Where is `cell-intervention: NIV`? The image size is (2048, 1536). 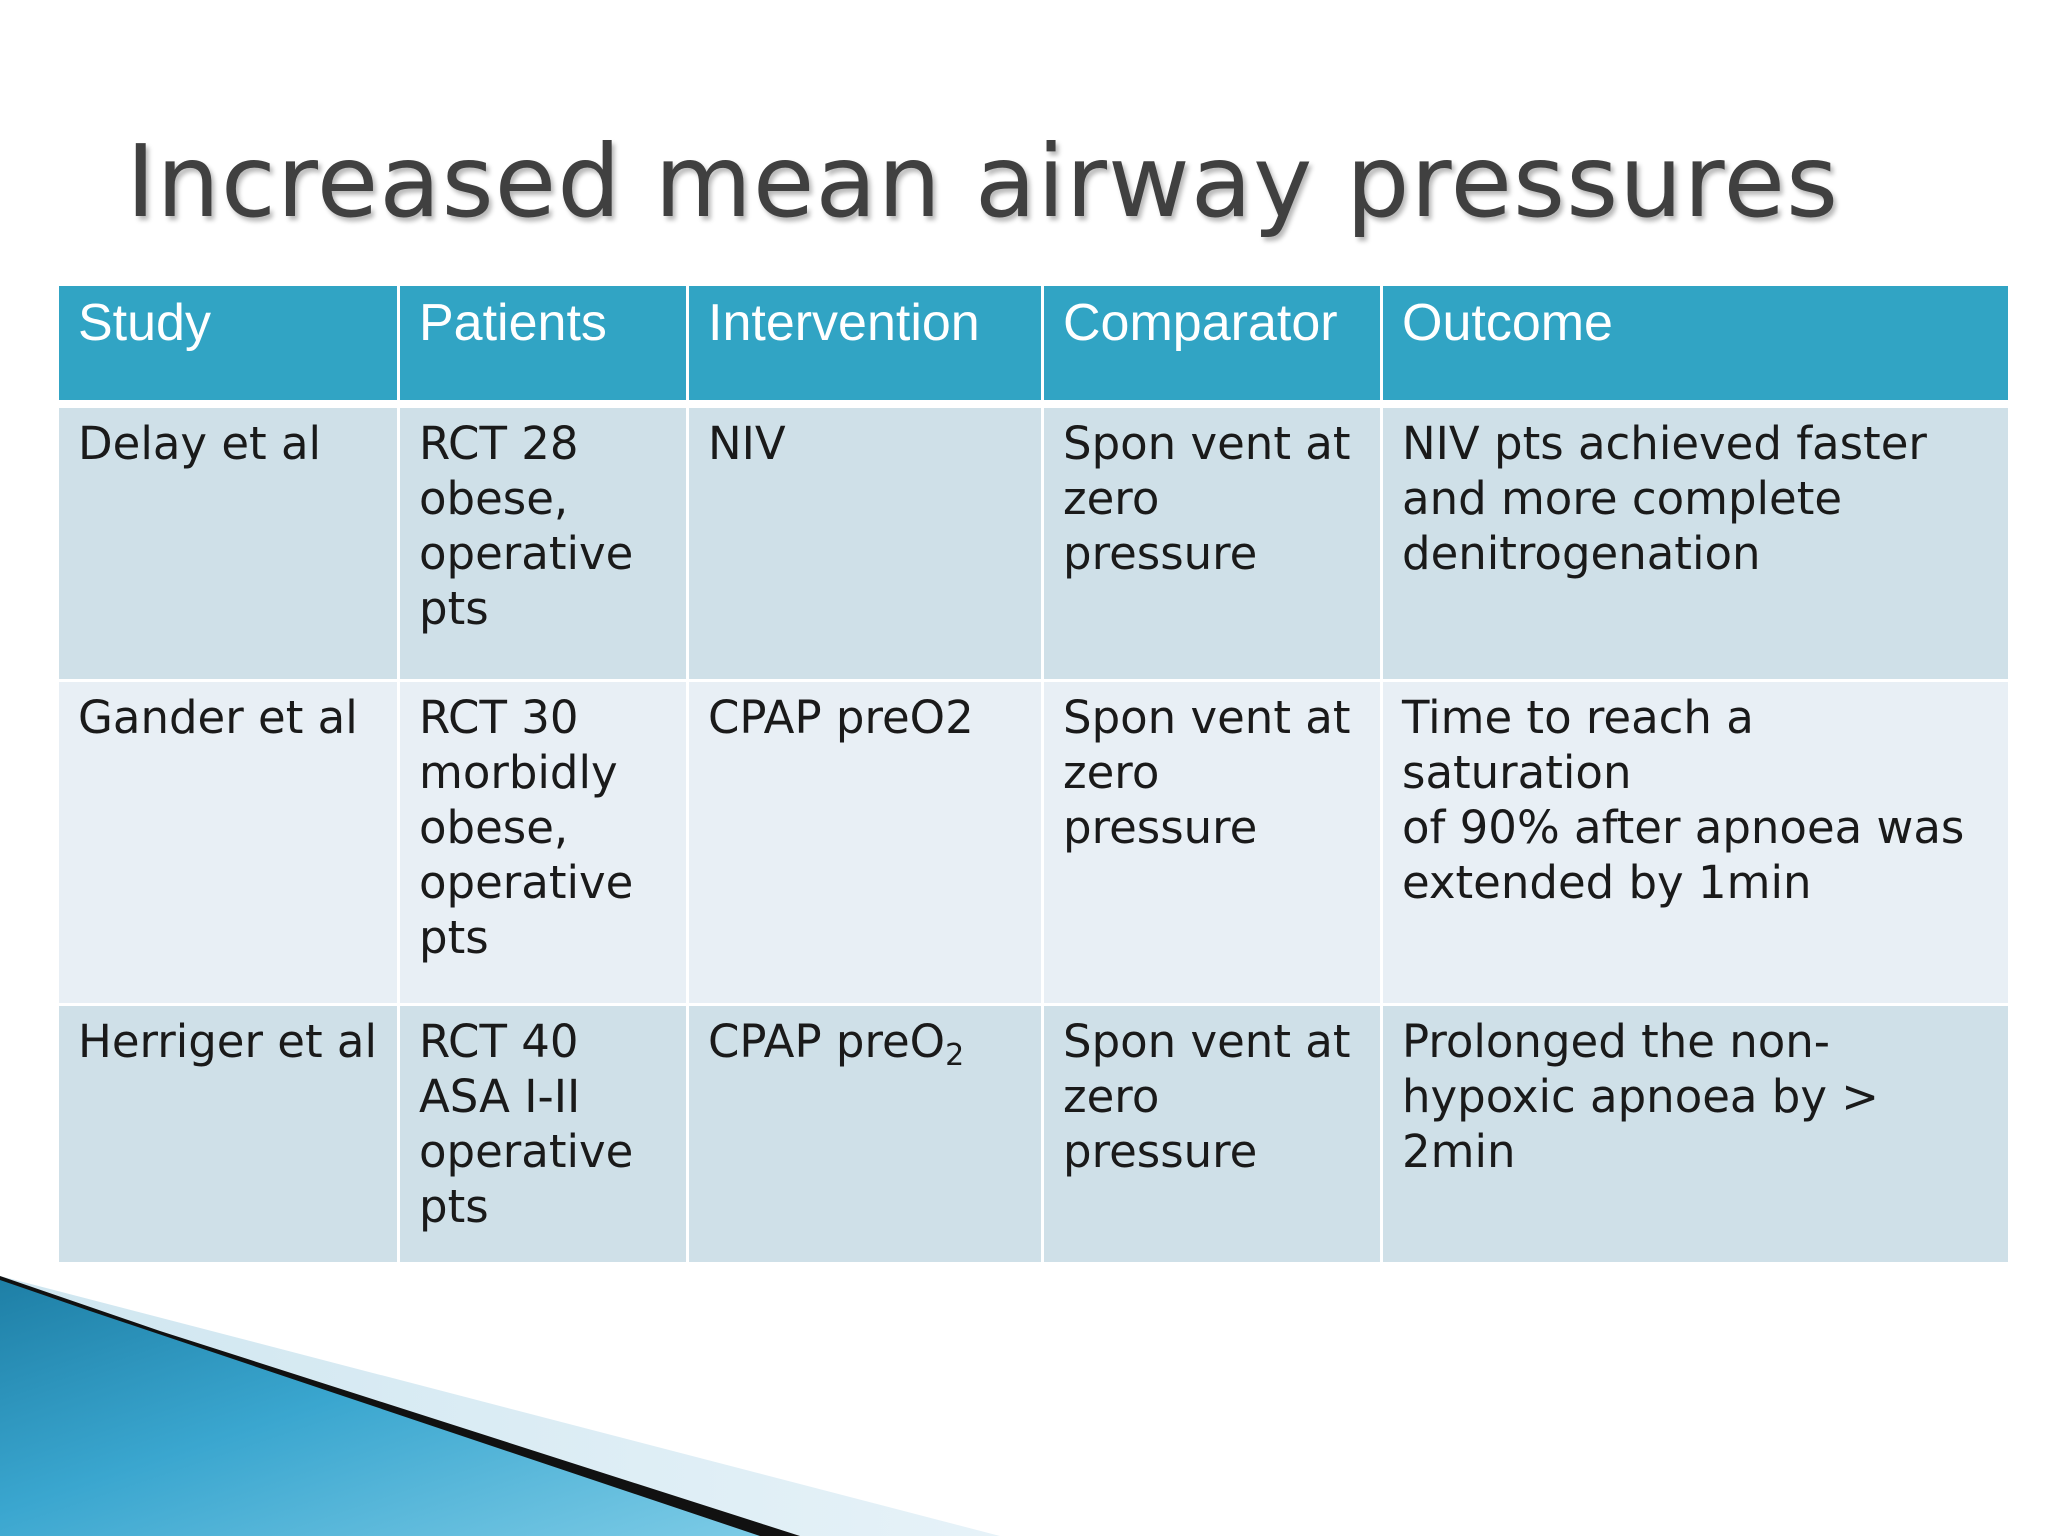
cell-intervention: NIV is located at coordinates (865, 542).